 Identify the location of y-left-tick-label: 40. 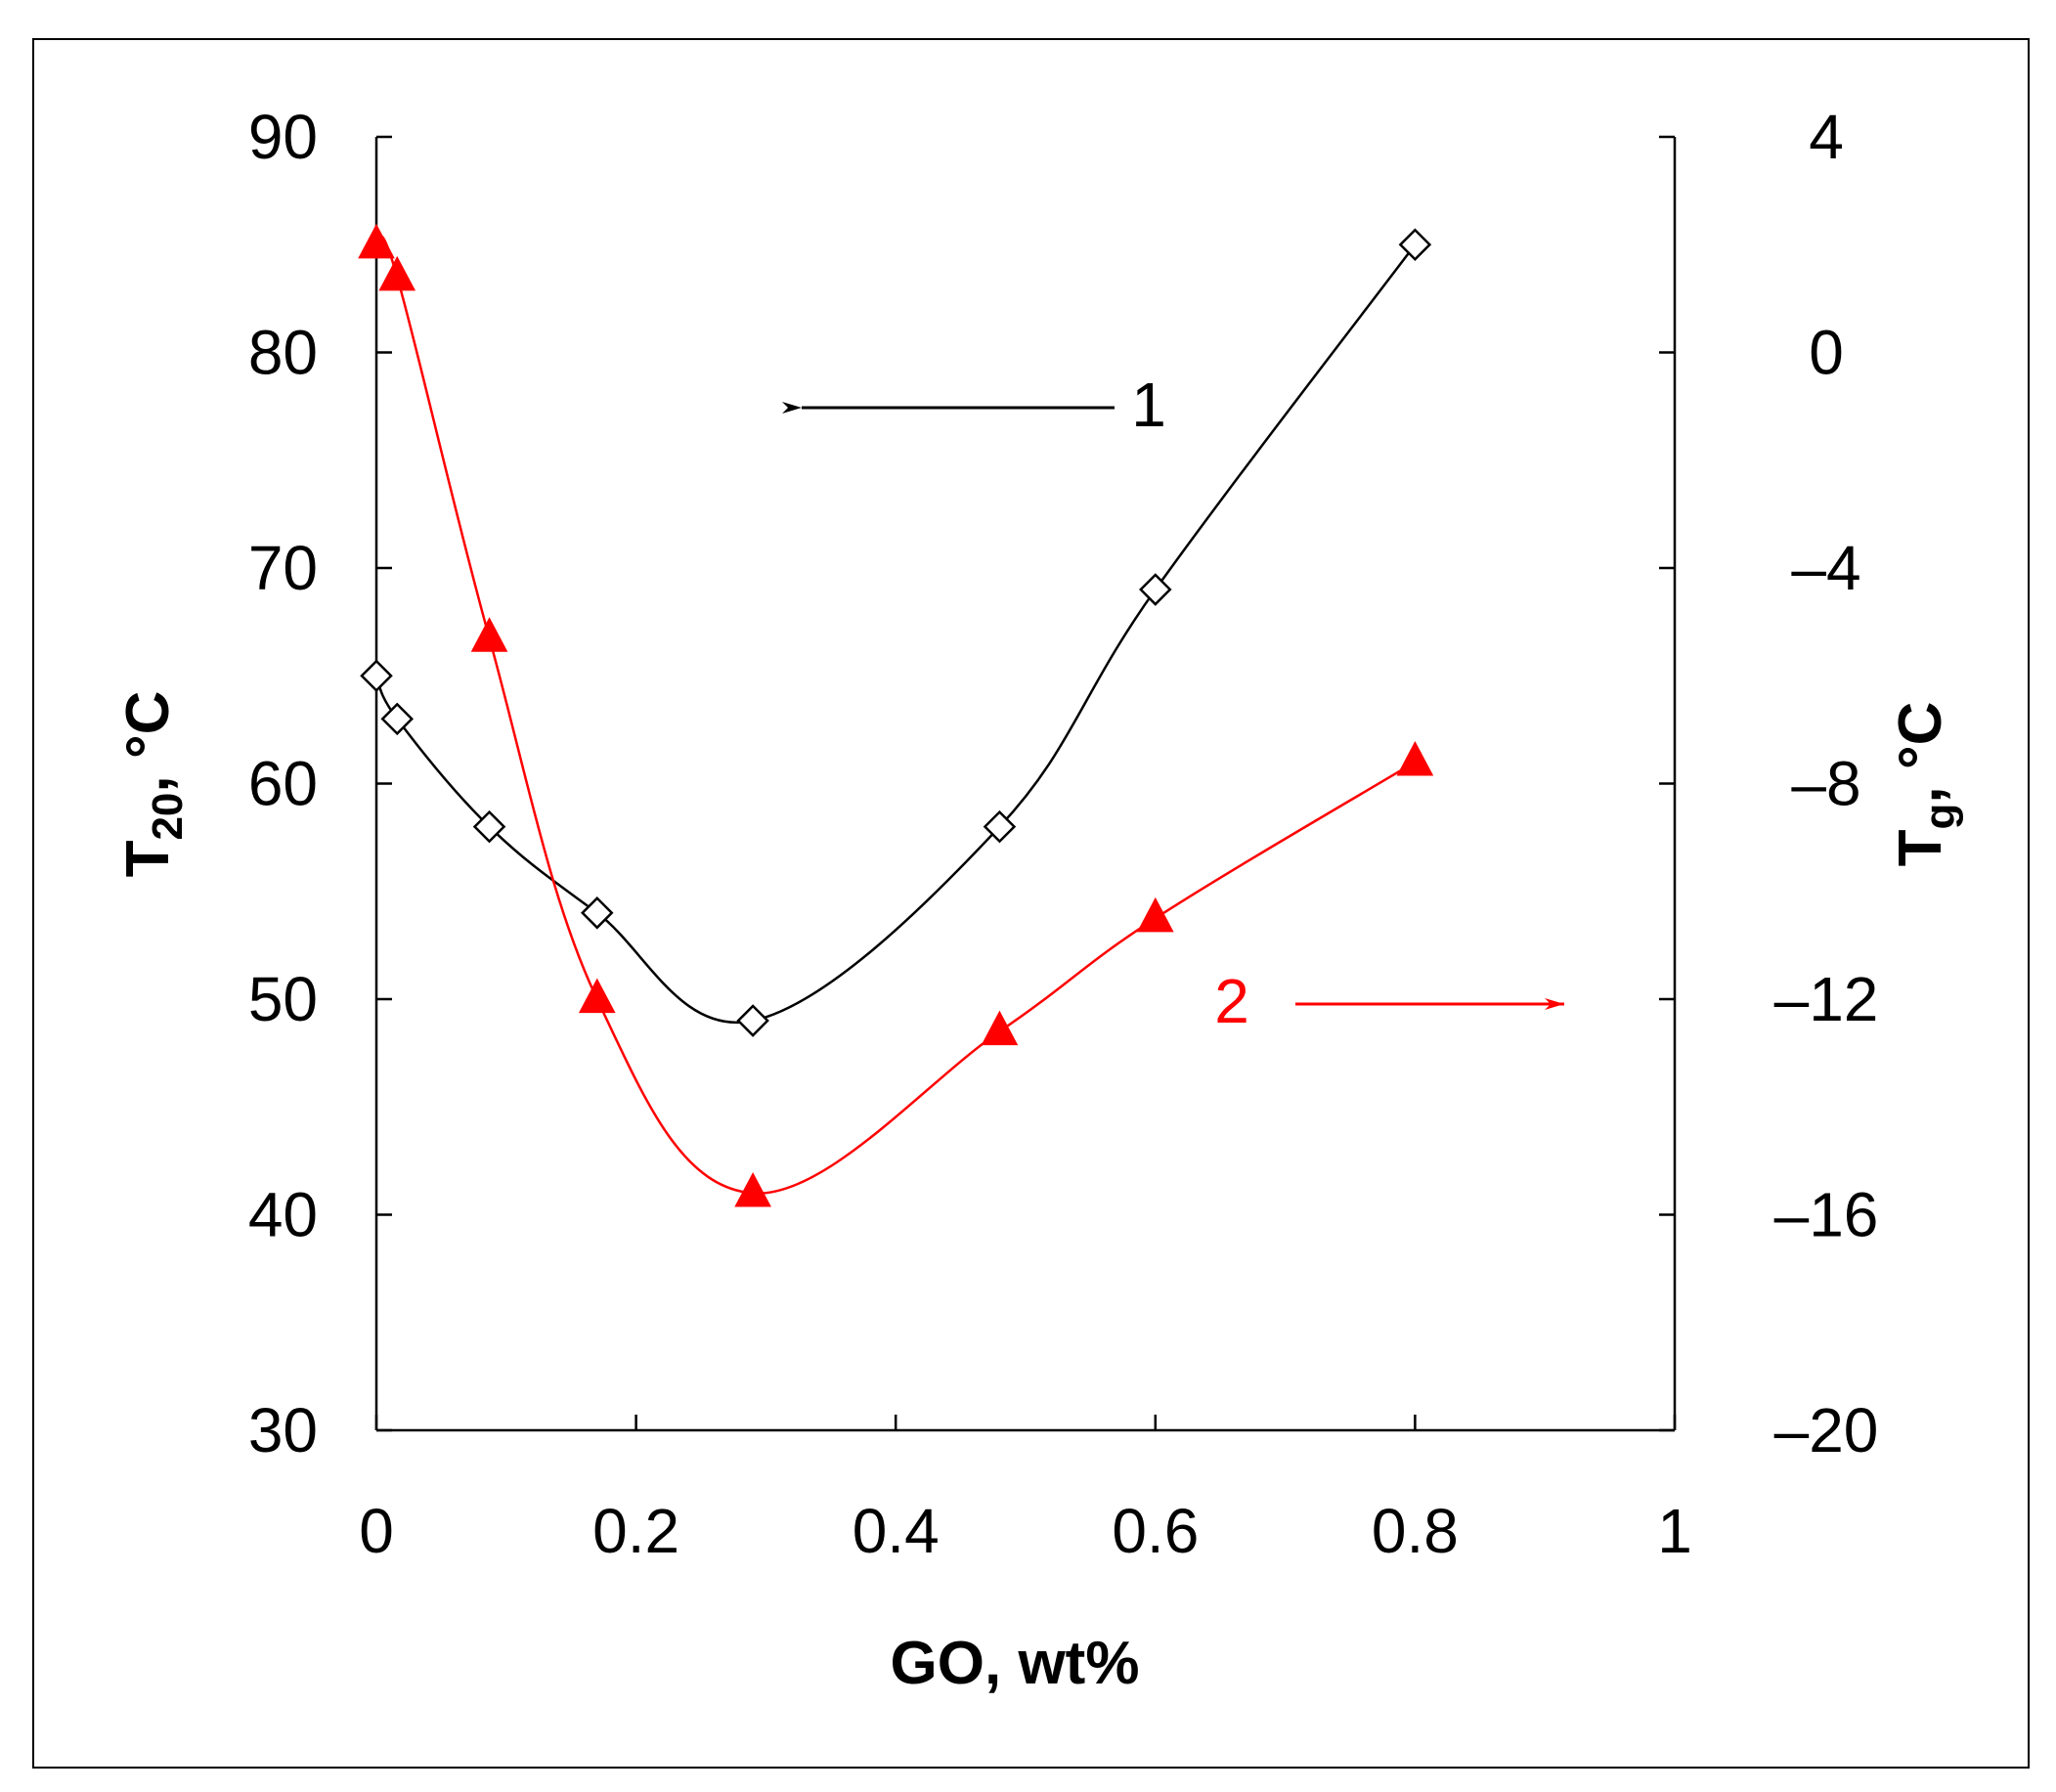
(283, 1215).